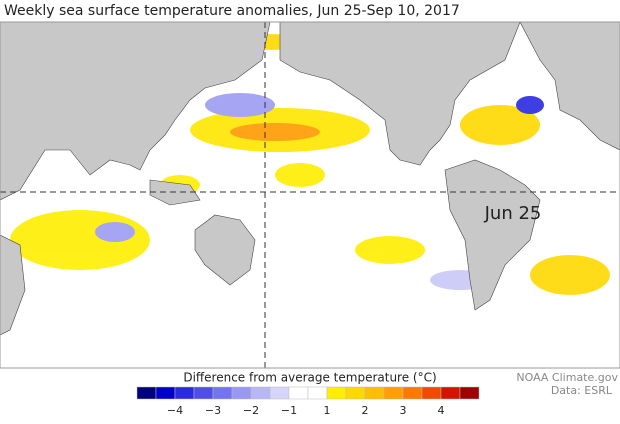  Describe the element at coordinates (403, 410) in the screenshot. I see `tick-label: 3` at that location.